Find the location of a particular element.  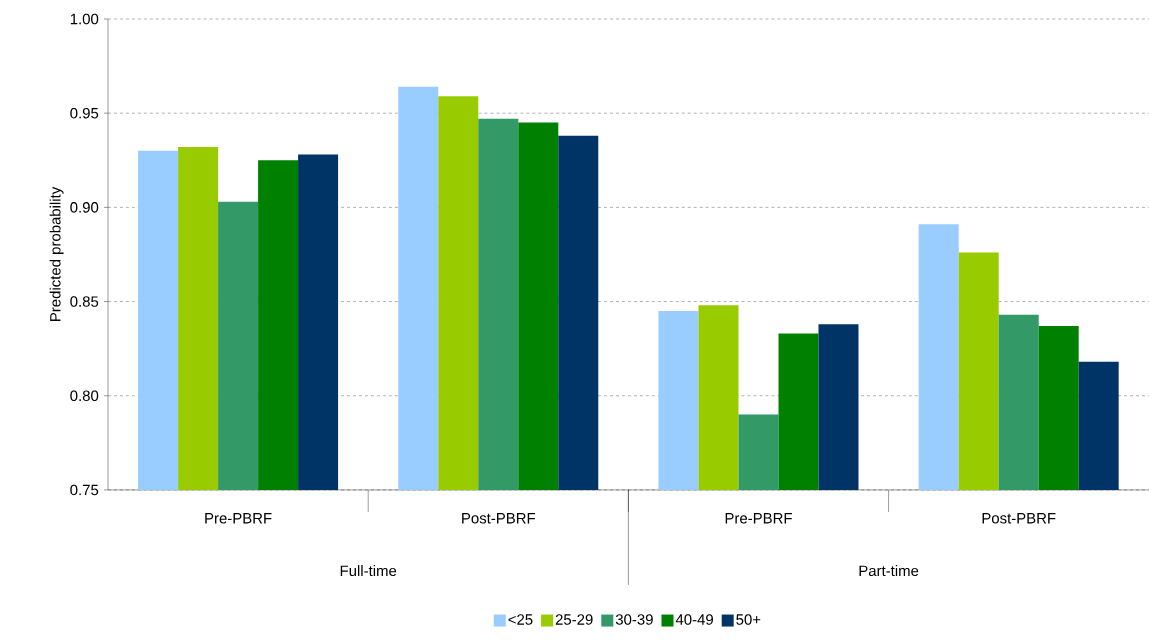

y-tick-label: 0.75 is located at coordinates (84, 490).